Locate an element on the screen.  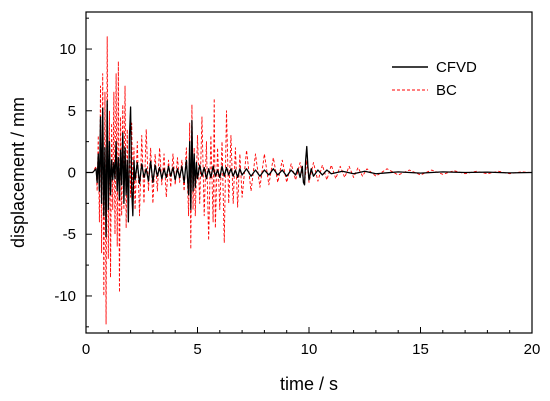
y-tick-label: 10 is located at coordinates (67, 49).